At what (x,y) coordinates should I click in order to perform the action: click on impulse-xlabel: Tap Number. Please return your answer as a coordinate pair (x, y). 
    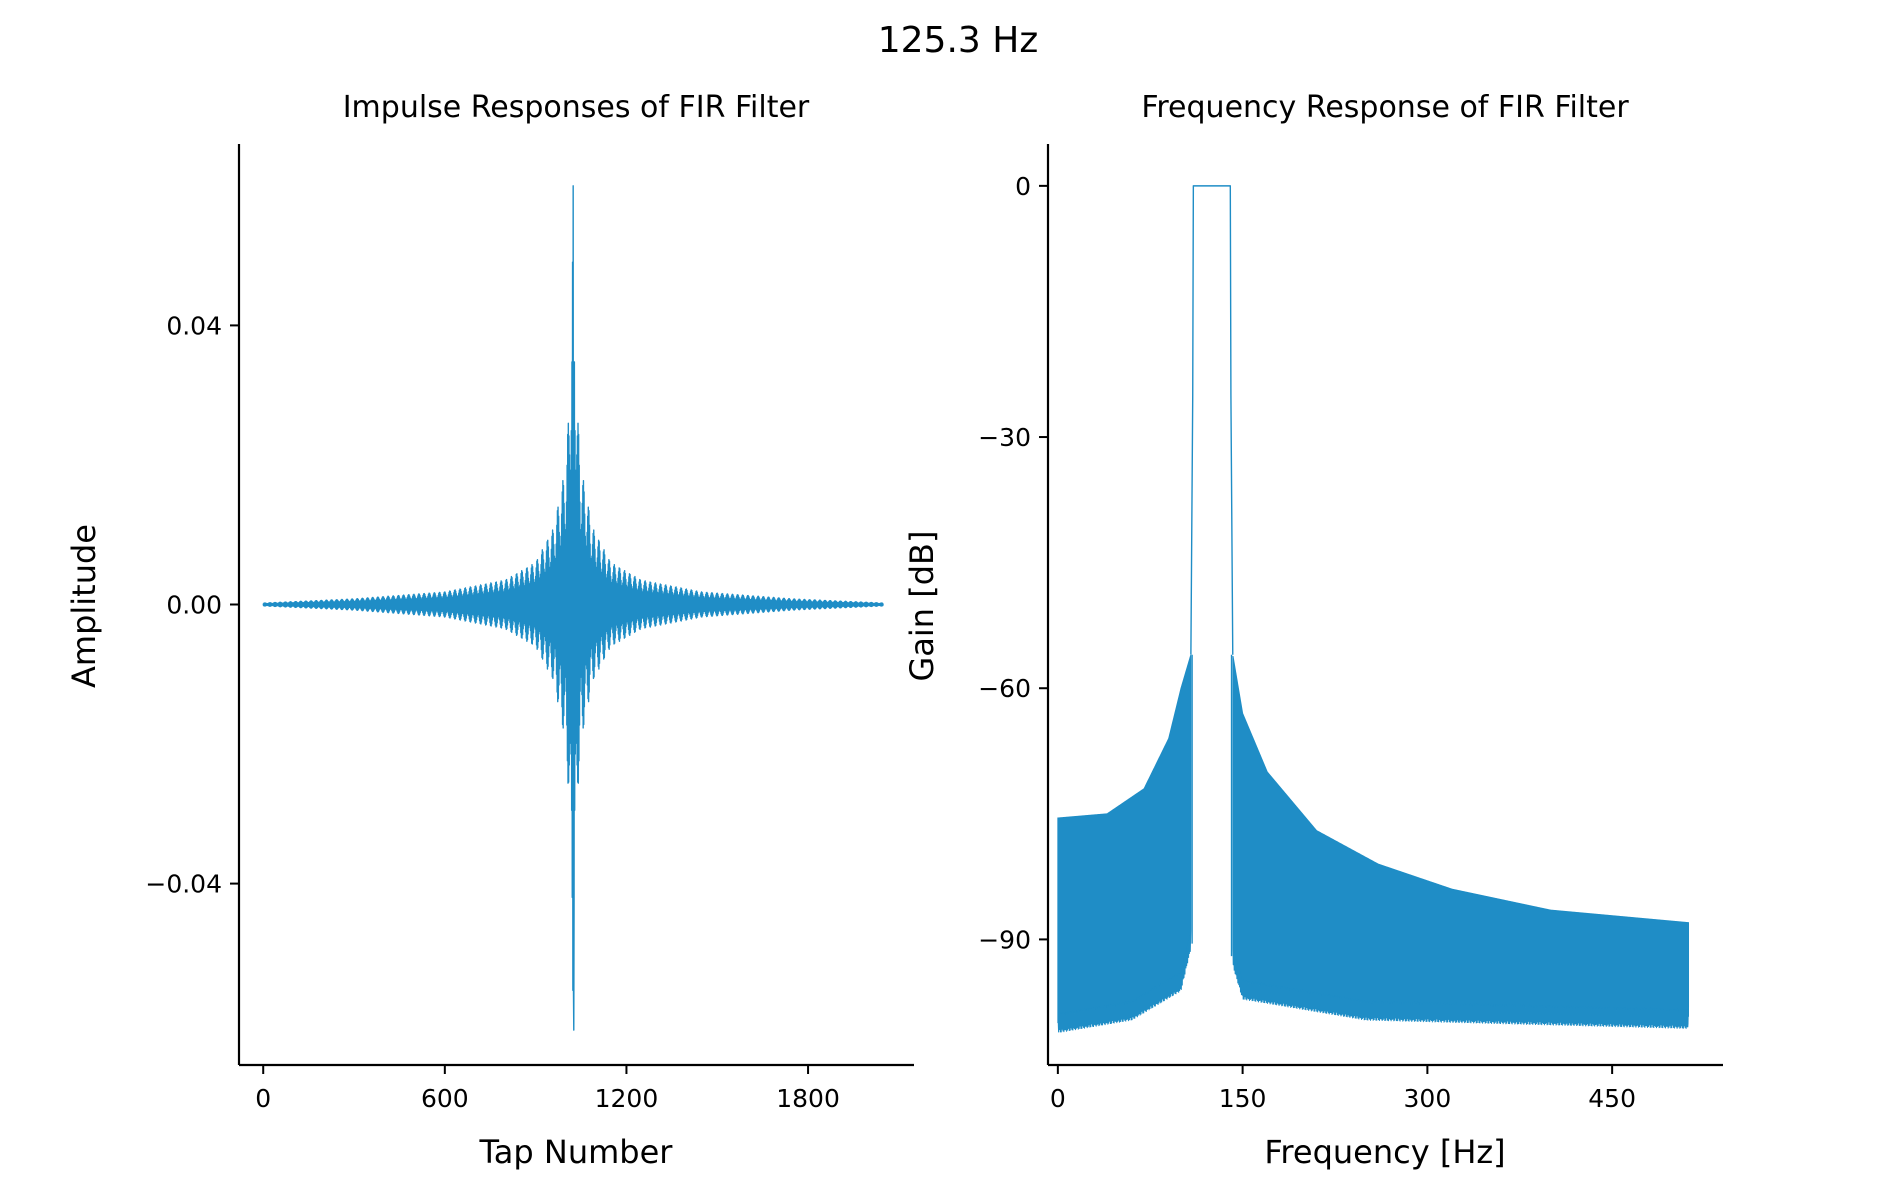
    Looking at the image, I should click on (576, 1152).